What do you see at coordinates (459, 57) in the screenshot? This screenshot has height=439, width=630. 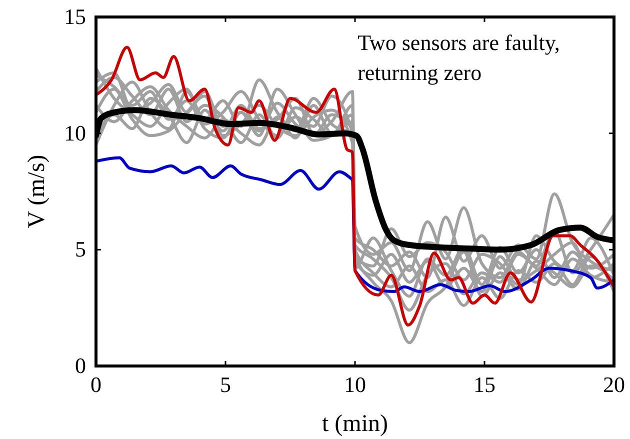 I see `annotation: Two sensors are faulty, returning zero` at bounding box center [459, 57].